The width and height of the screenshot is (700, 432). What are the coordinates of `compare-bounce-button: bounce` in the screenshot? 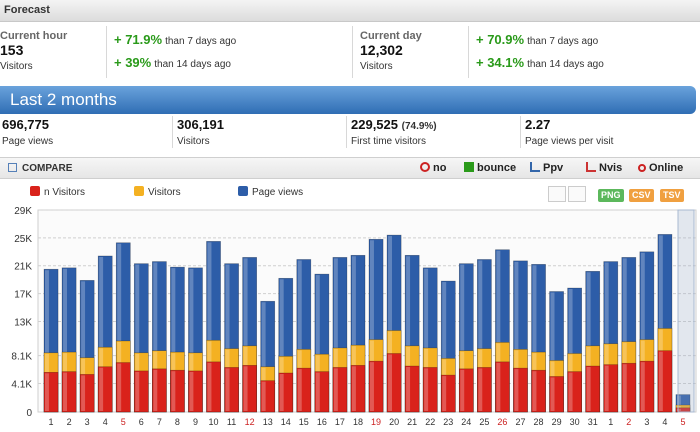 It's located at (490, 168).